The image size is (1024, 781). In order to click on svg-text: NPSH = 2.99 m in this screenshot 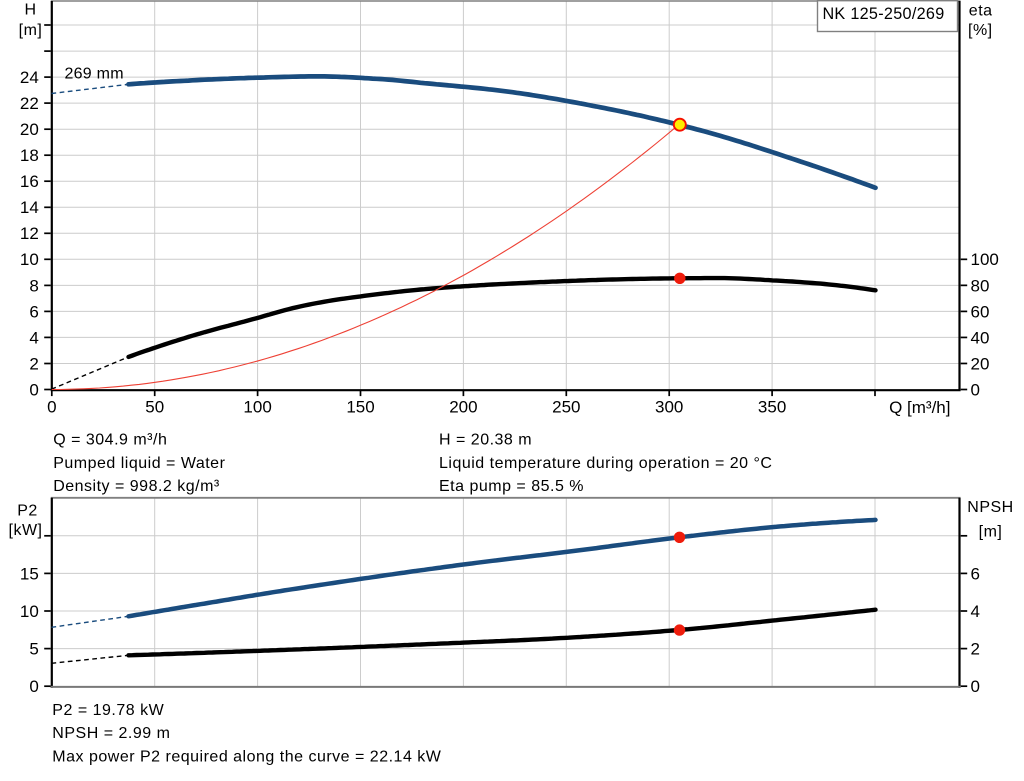, I will do `click(111, 733)`.